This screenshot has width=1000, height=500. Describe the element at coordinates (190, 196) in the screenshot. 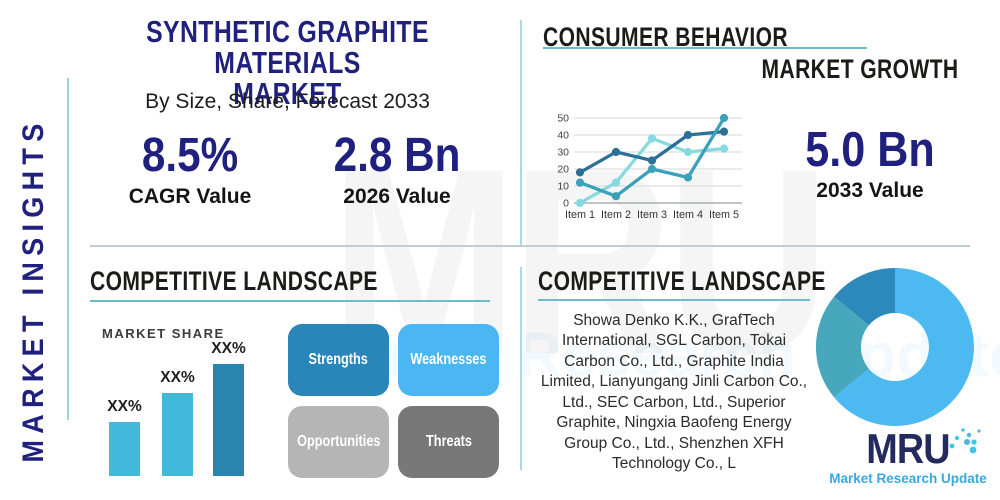

I see `cagr-label: CAGR Value` at that location.